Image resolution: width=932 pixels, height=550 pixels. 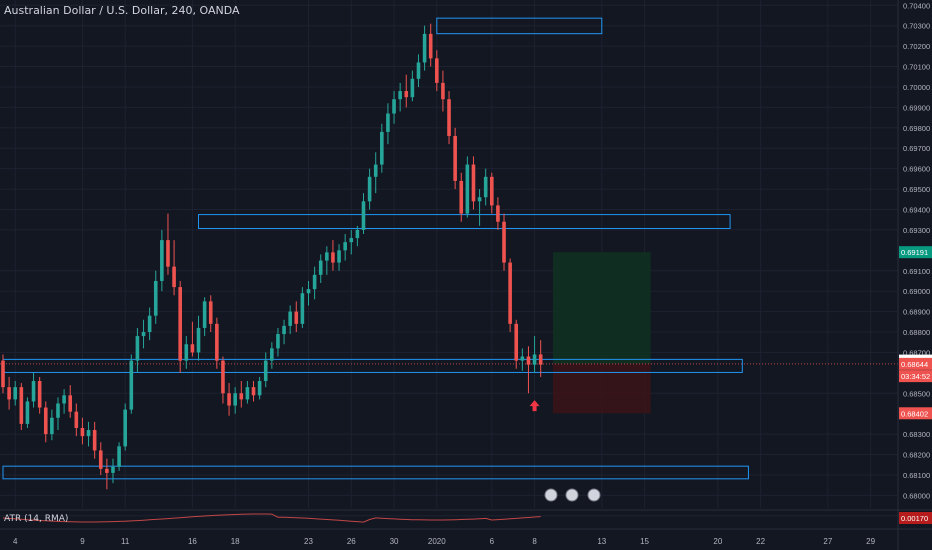 What do you see at coordinates (534, 541) in the screenshot?
I see `time-tick-label: 8` at bounding box center [534, 541].